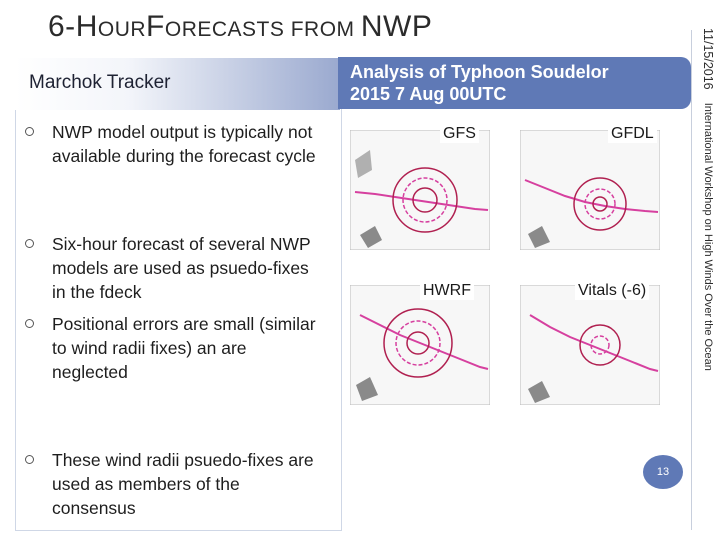 The height and width of the screenshot is (540, 720). What do you see at coordinates (612, 291) in the screenshot?
I see `model-label-vitals: Vitals (-6)` at bounding box center [612, 291].